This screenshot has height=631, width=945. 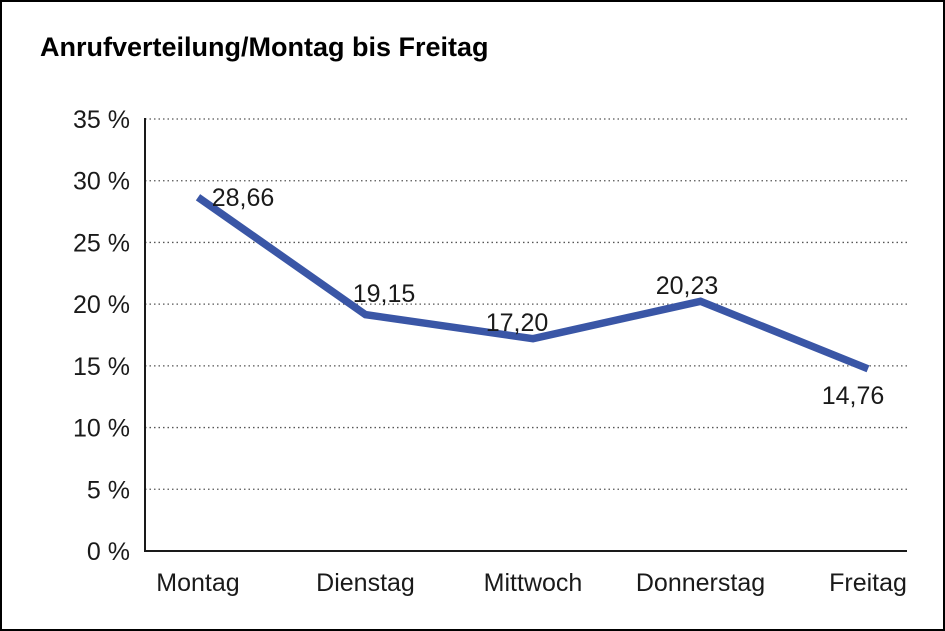 What do you see at coordinates (197, 583) in the screenshot?
I see `x-category-label: Montag` at bounding box center [197, 583].